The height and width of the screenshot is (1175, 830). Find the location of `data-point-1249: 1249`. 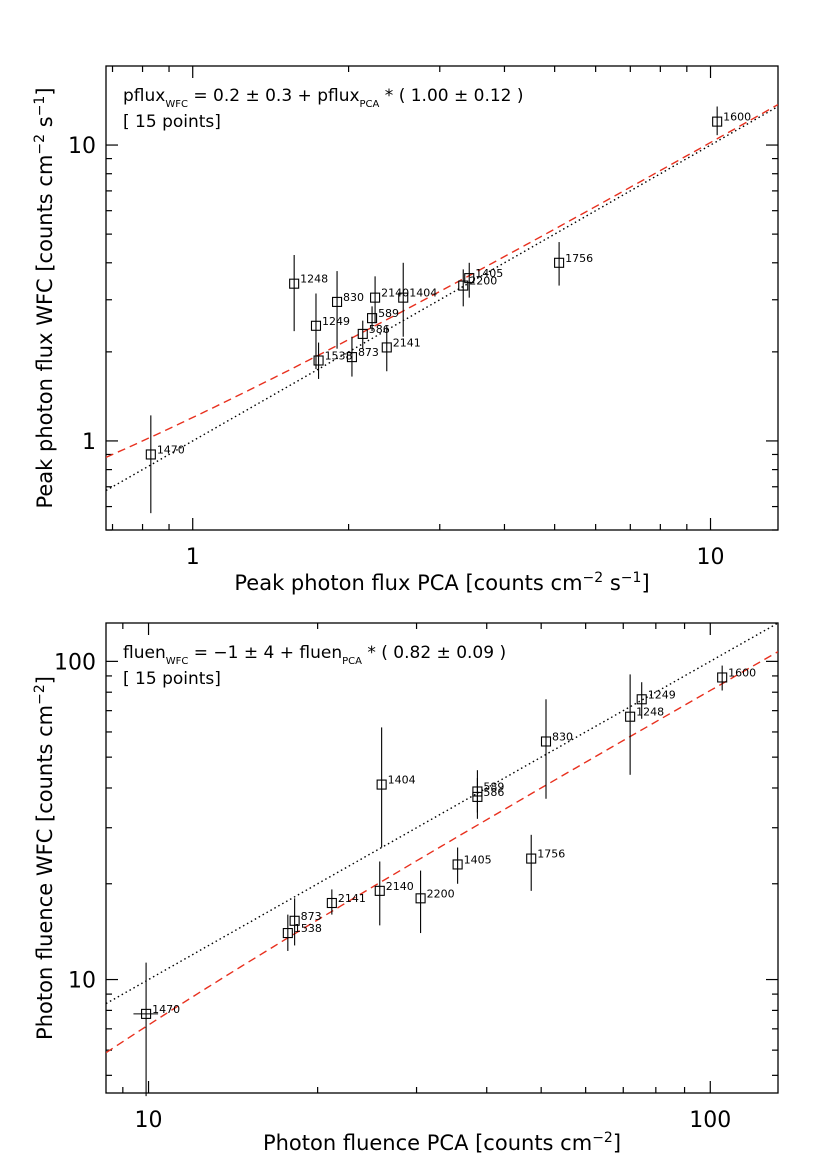

data-point-1249: 1249 is located at coordinates (656, 700).